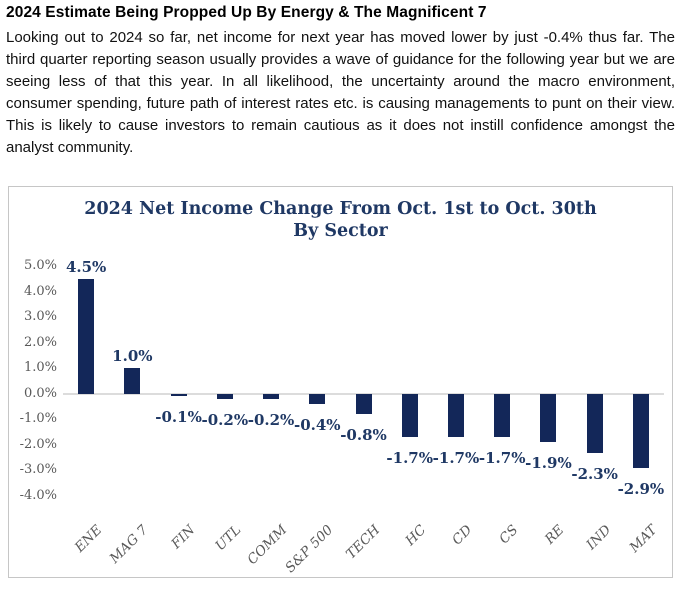 The height and width of the screenshot is (590, 680). Describe the element at coordinates (38, 419) in the screenshot. I see `y-tick-label: -1.0%` at that location.